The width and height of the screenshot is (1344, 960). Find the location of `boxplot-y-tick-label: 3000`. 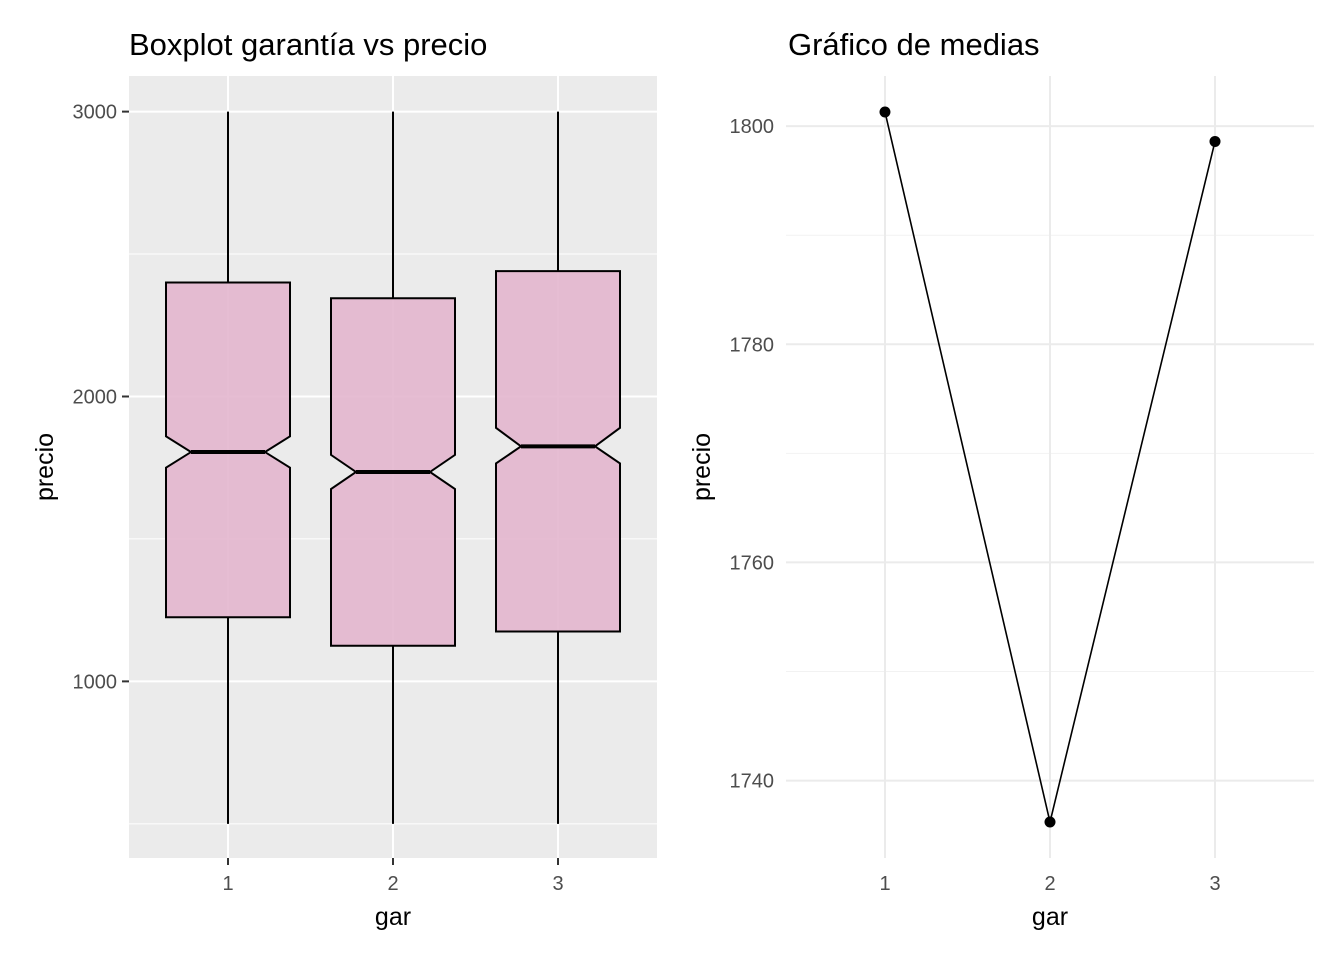

boxplot-y-tick-label: 3000 is located at coordinates (95, 113).